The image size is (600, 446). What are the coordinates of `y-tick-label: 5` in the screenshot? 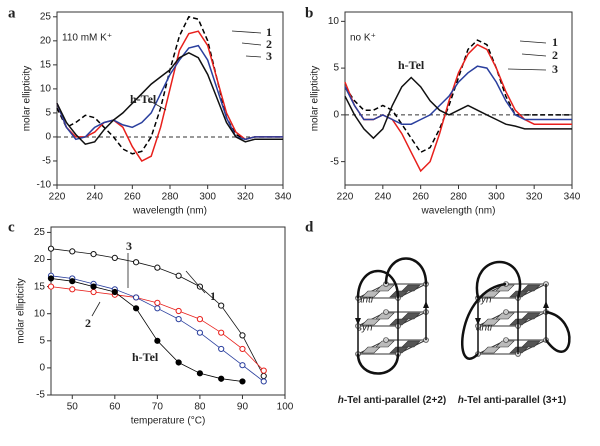 It's located at (336, 68).